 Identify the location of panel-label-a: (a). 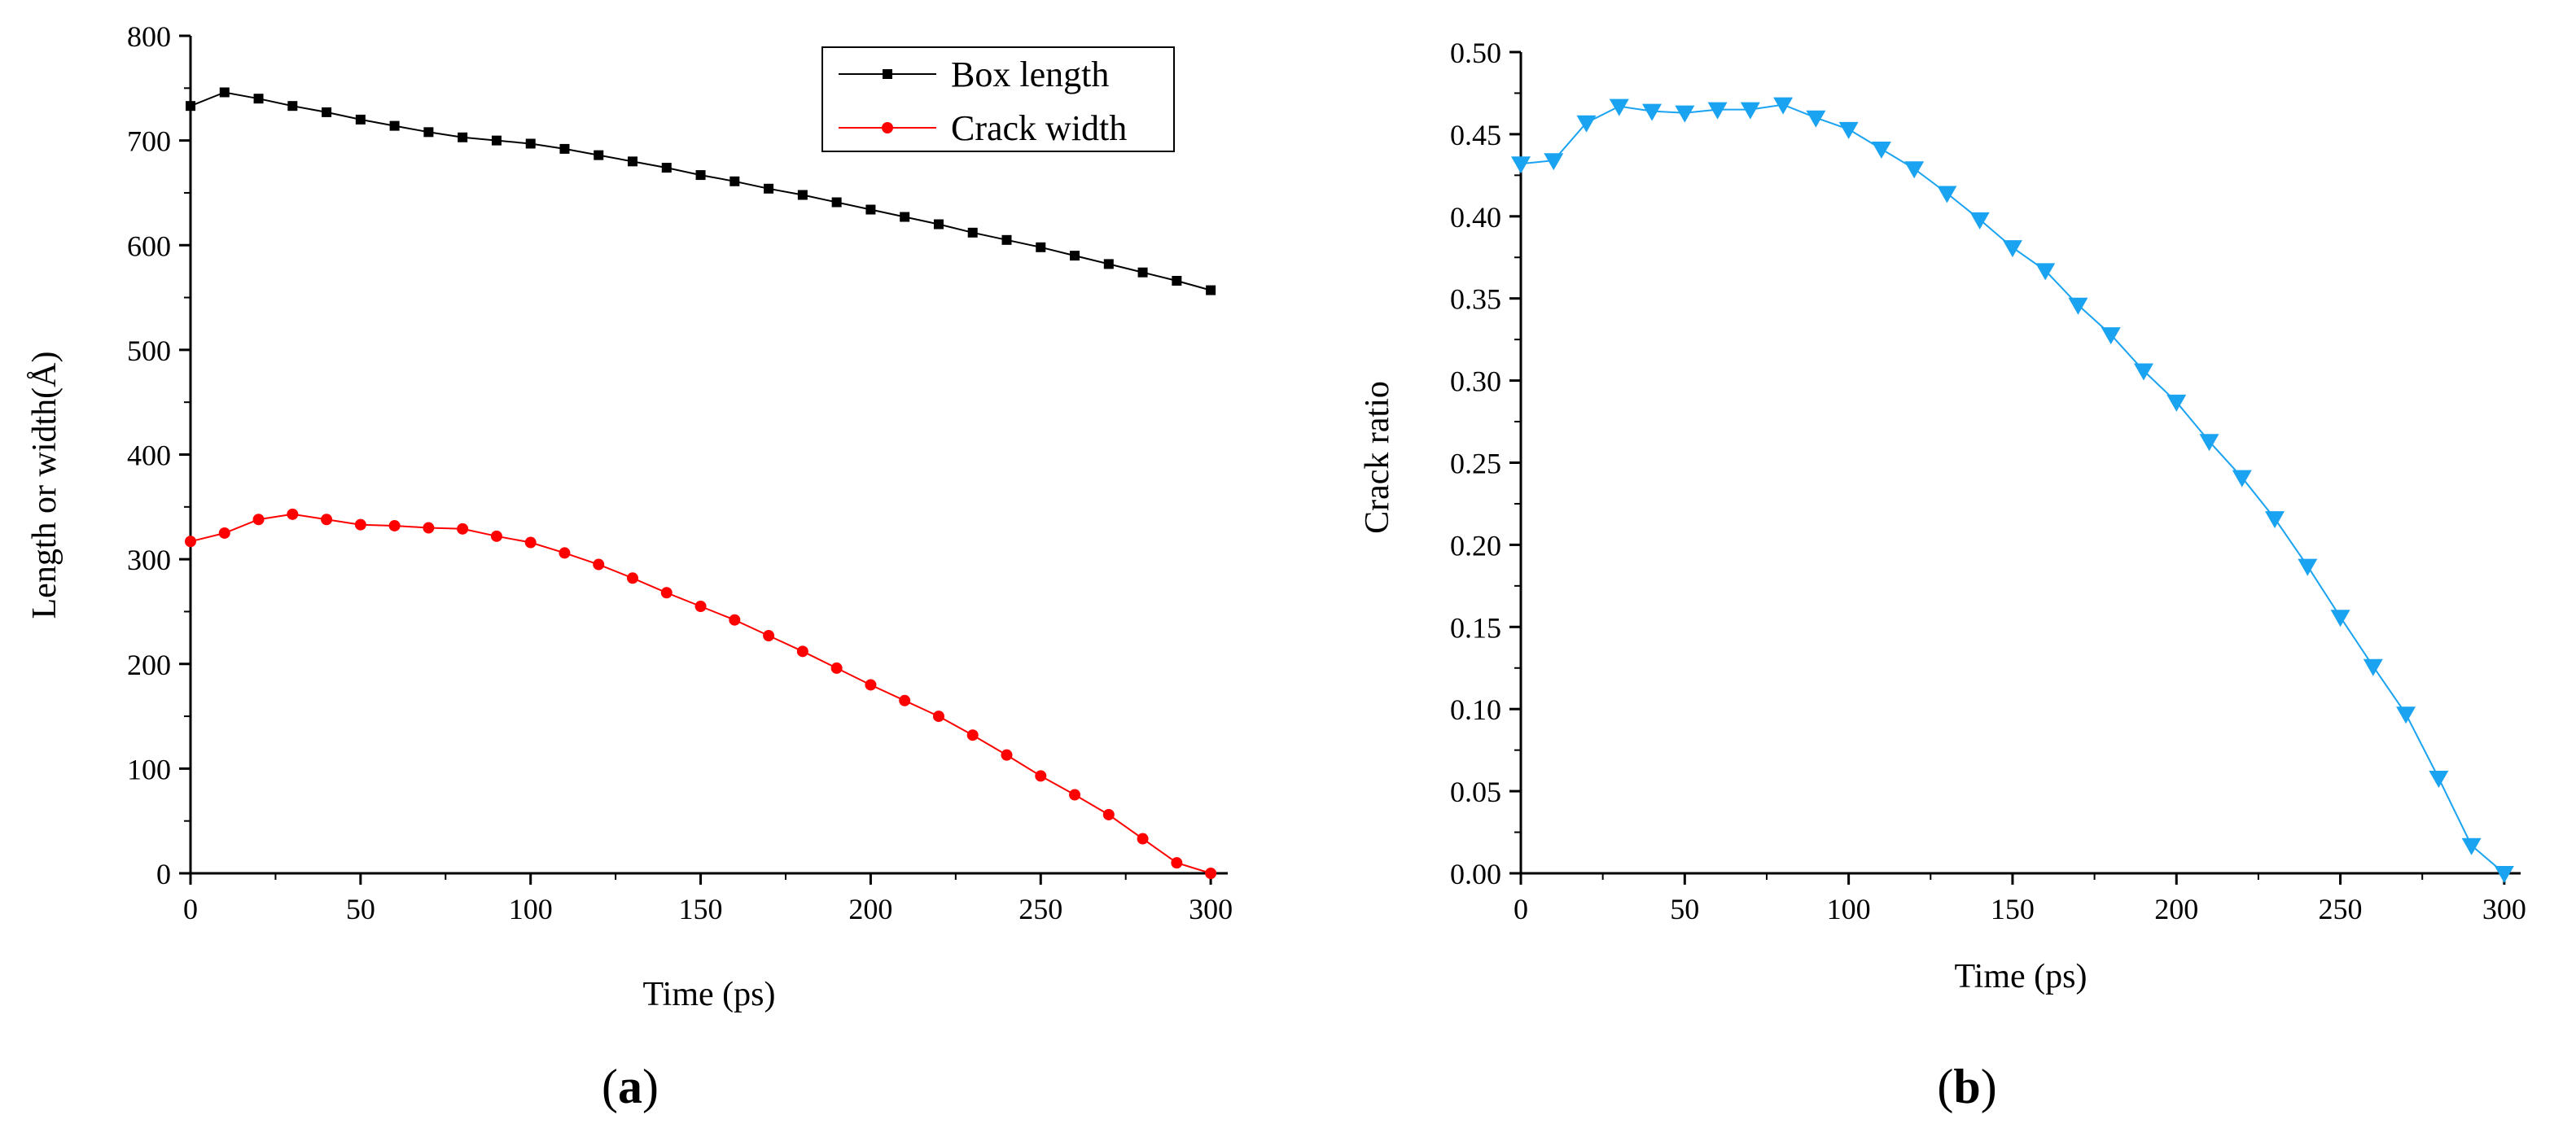
(630, 1086).